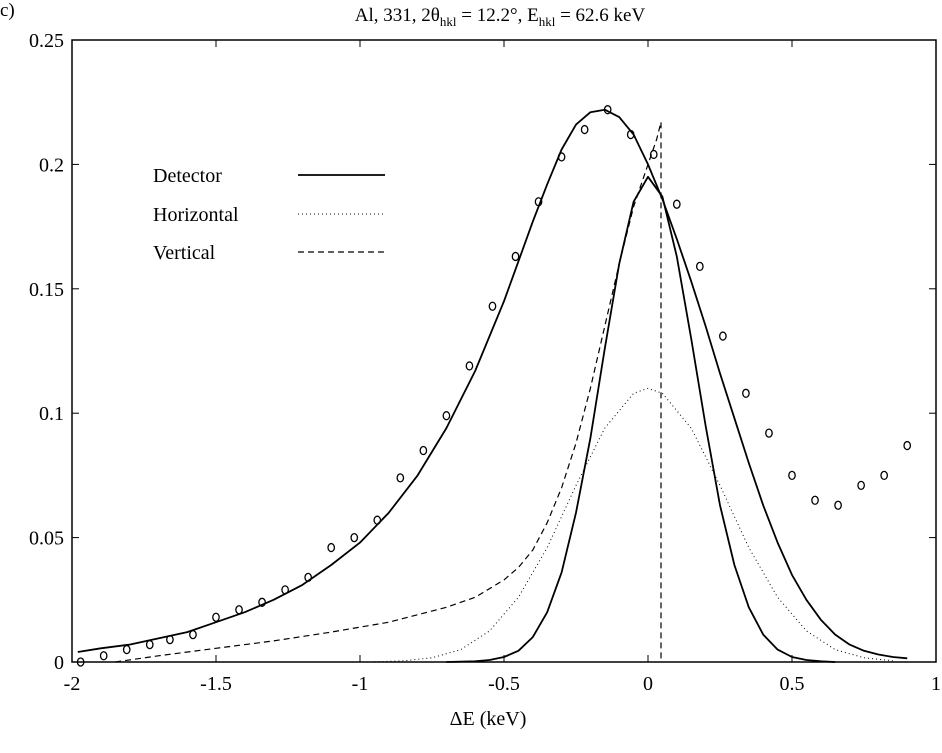 Image resolution: width=942 pixels, height=753 pixels. I want to click on x-axis-label: ΔE (keV), so click(488, 719).